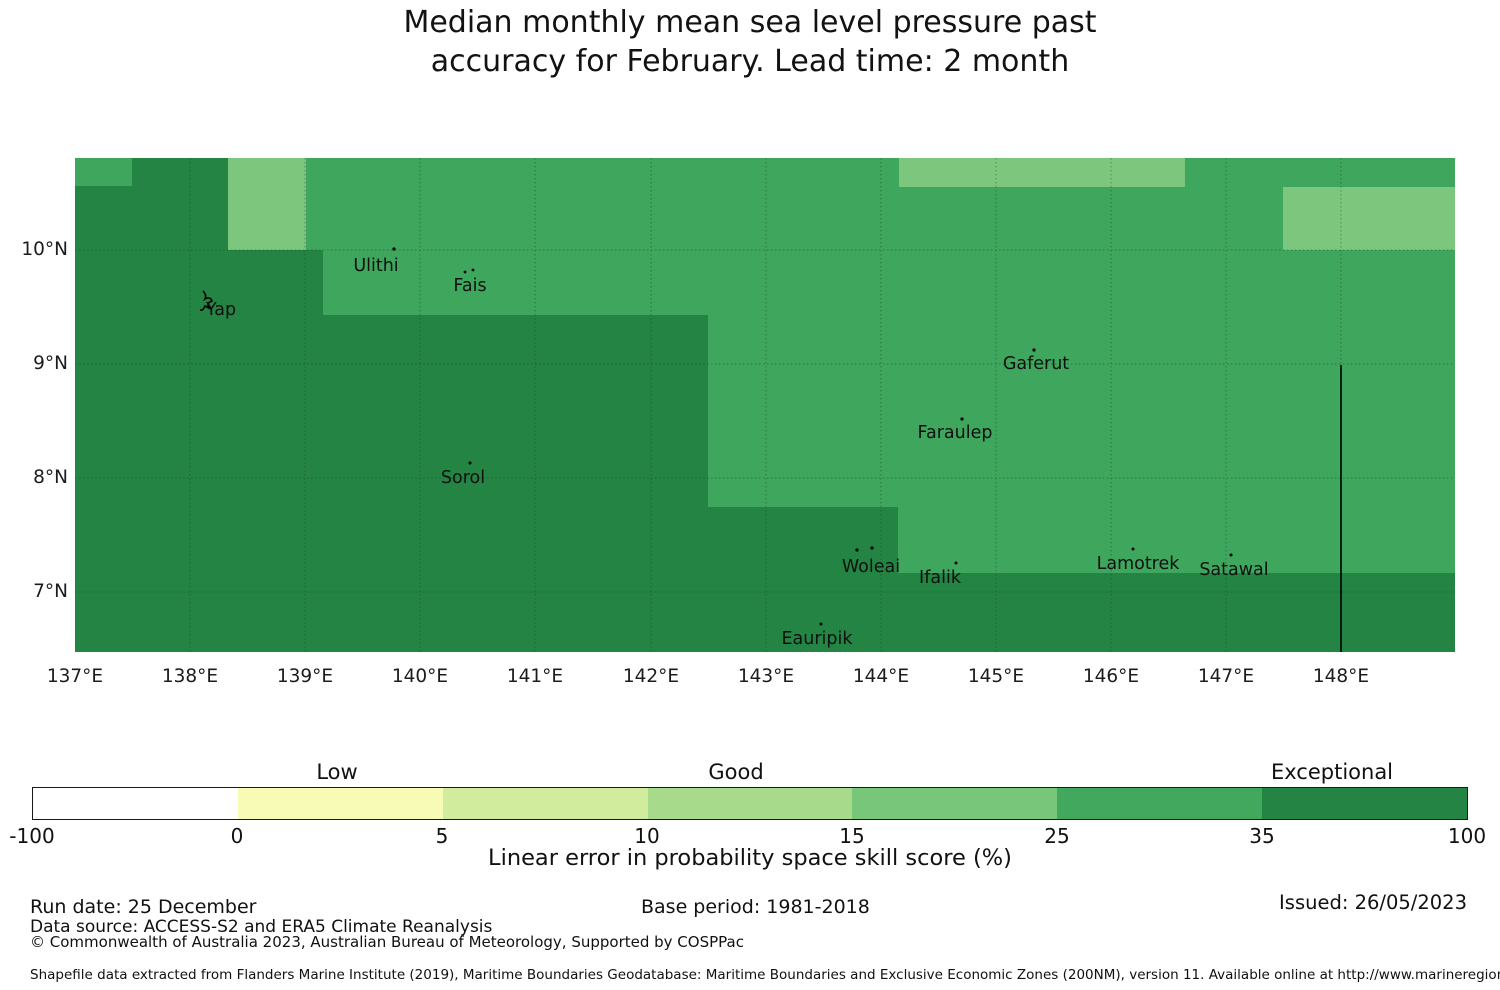 The width and height of the screenshot is (1500, 990). I want to click on x-tick-146e: 146°E, so click(1111, 676).